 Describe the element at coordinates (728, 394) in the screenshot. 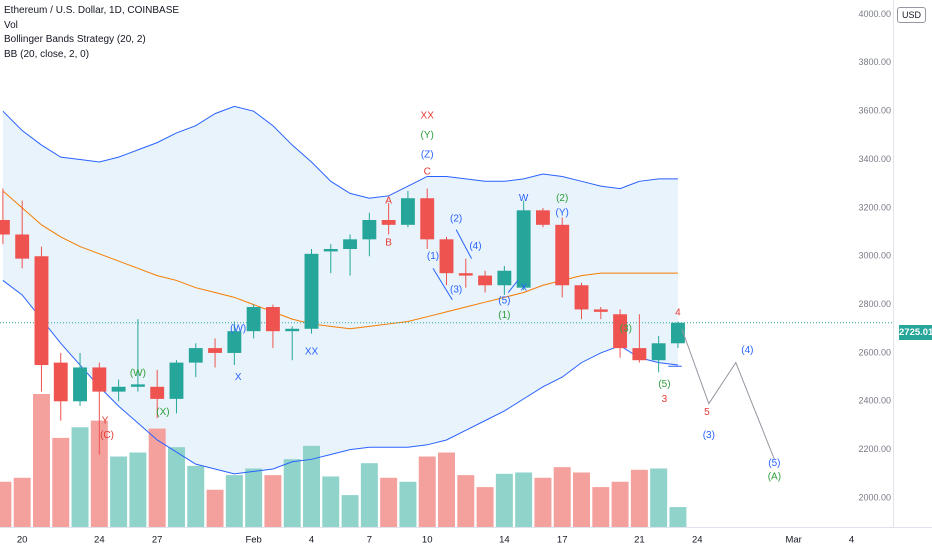

I see `projection-path` at that location.